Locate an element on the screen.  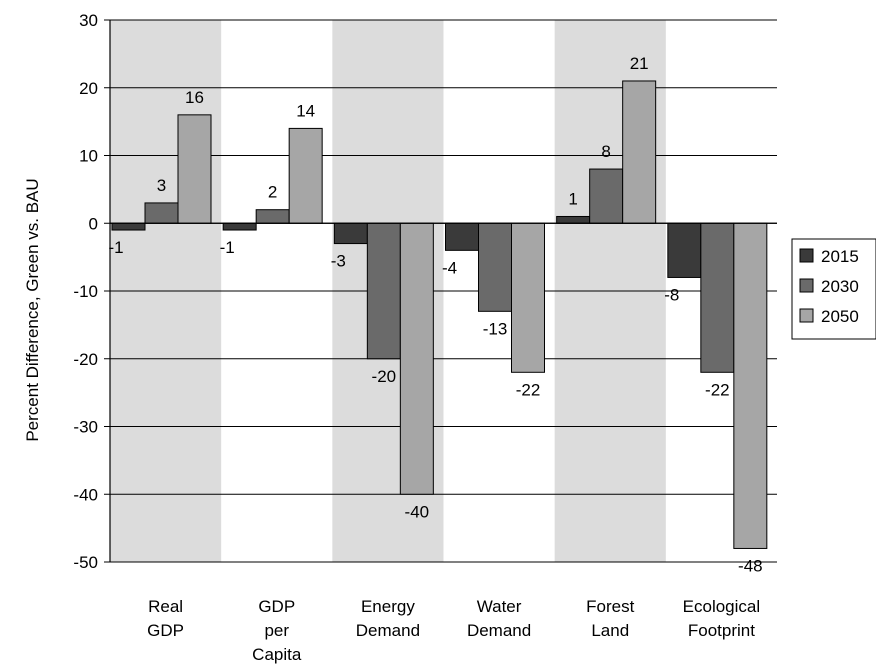
category-label: Footprint is located at coordinates (721, 630).